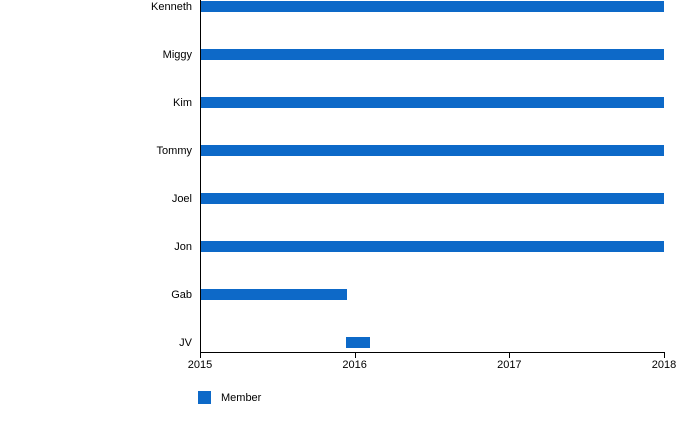  Describe the element at coordinates (354, 365) in the screenshot. I see `x-tick-label-2016: 2016` at that location.